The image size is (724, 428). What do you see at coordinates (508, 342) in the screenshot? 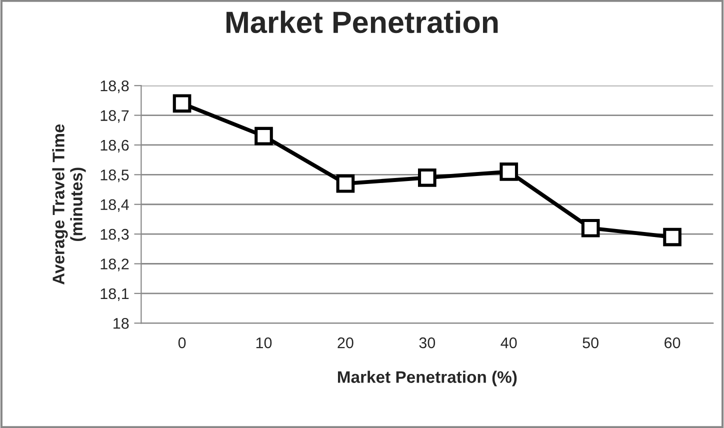
I see `x-tick-label: 40` at bounding box center [508, 342].